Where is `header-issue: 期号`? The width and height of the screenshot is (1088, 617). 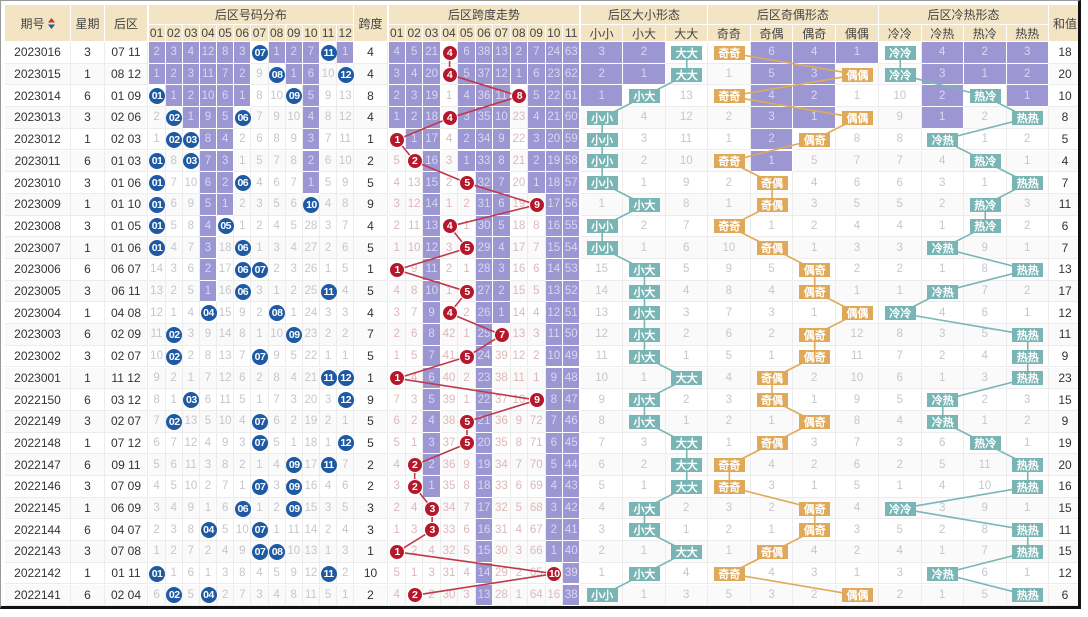
header-issue: 期号 is located at coordinates (38, 23).